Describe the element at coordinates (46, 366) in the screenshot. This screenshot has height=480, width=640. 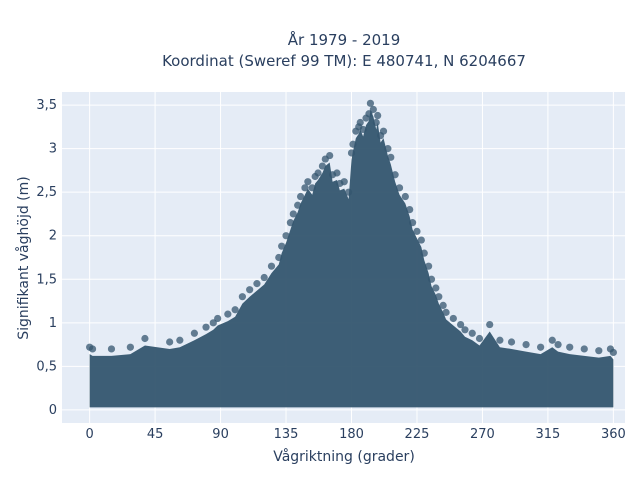
I see `y-tick-label: 0,5` at that location.